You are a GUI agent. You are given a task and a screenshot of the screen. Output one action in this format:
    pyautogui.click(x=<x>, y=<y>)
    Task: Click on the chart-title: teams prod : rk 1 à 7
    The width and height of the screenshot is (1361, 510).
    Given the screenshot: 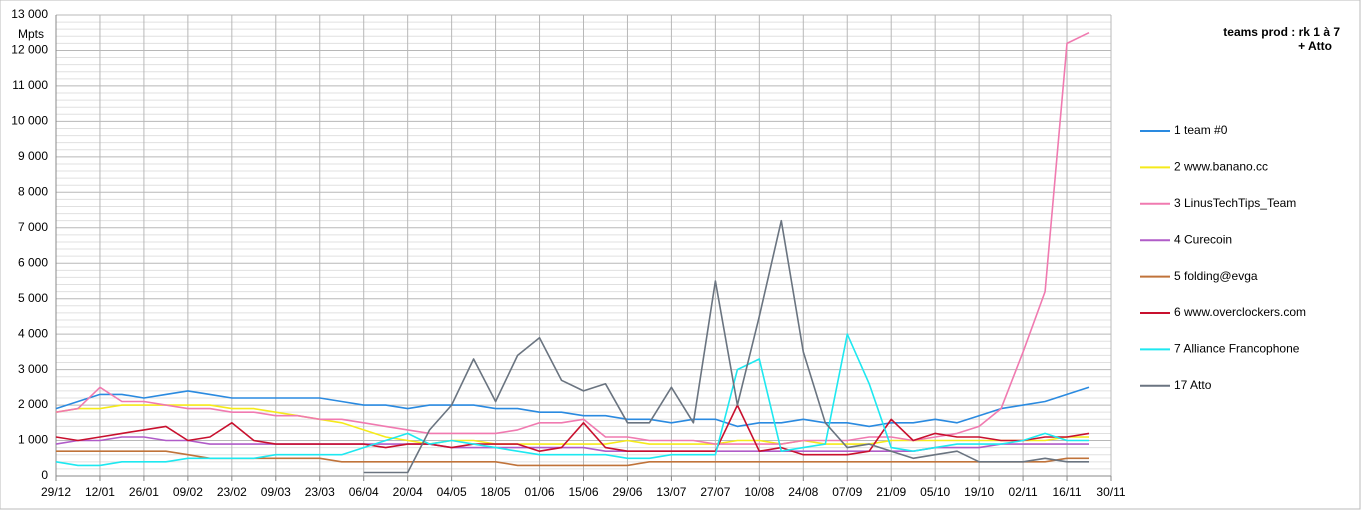 What is the action you would take?
    pyautogui.click(x=1281, y=32)
    